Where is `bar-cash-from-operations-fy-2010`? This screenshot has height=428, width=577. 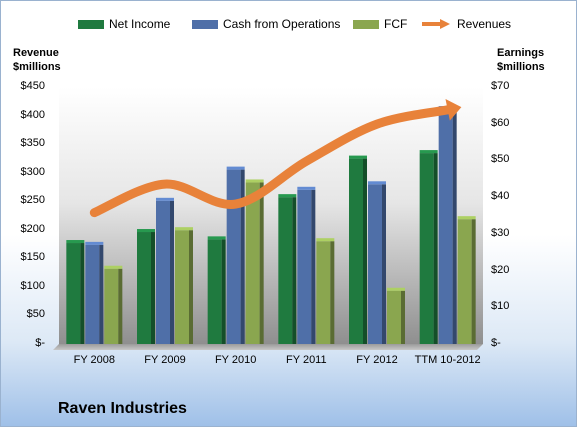 bar-cash-from-operations-fy-2010 is located at coordinates (236, 255).